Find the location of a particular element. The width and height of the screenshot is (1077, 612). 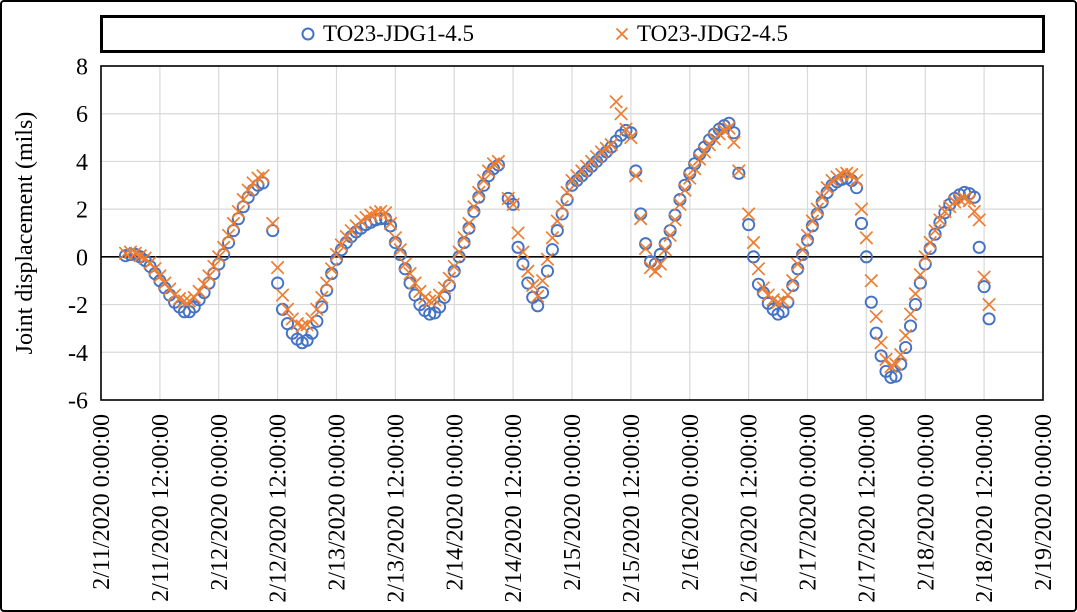

y-tick-label: -6 is located at coordinates (78, 402).